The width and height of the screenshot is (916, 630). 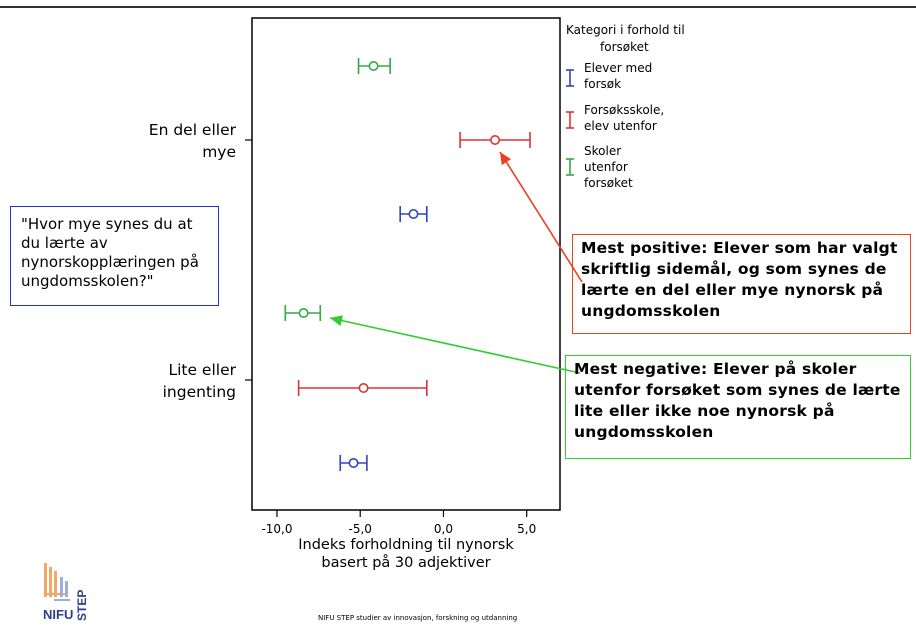 What do you see at coordinates (506, 159) in the screenshot?
I see `arrow-positive-head` at bounding box center [506, 159].